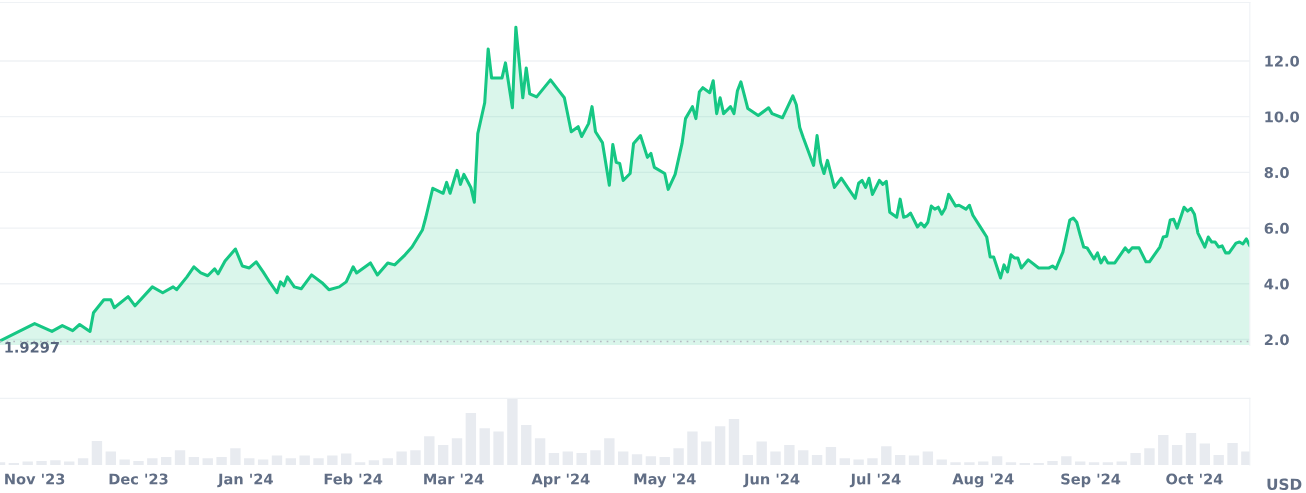 Image resolution: width=1306 pixels, height=493 pixels. I want to click on x-tick-label: Nov '23, so click(35, 479).